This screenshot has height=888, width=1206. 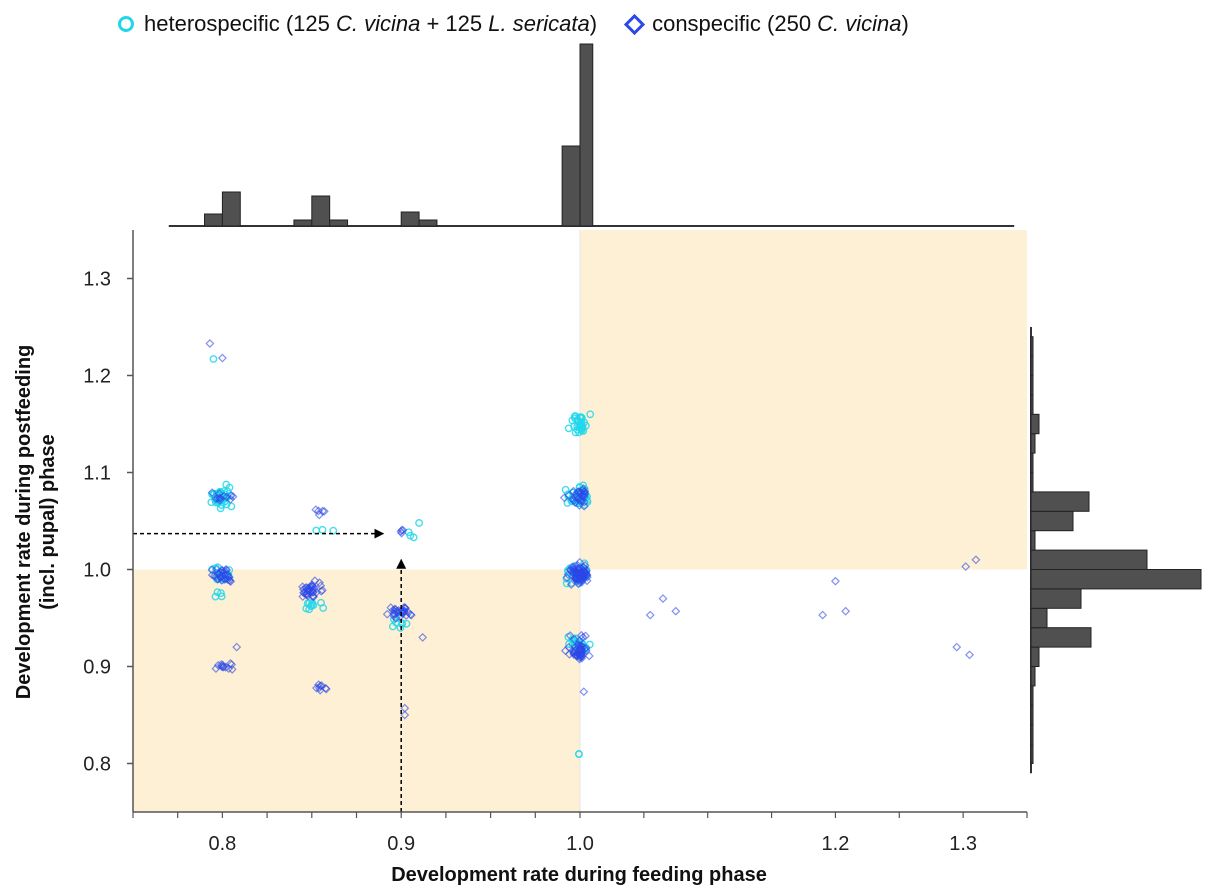 I want to click on legend-item-conspecific: conspecific (250 C. vicina), so click(x=766, y=24).